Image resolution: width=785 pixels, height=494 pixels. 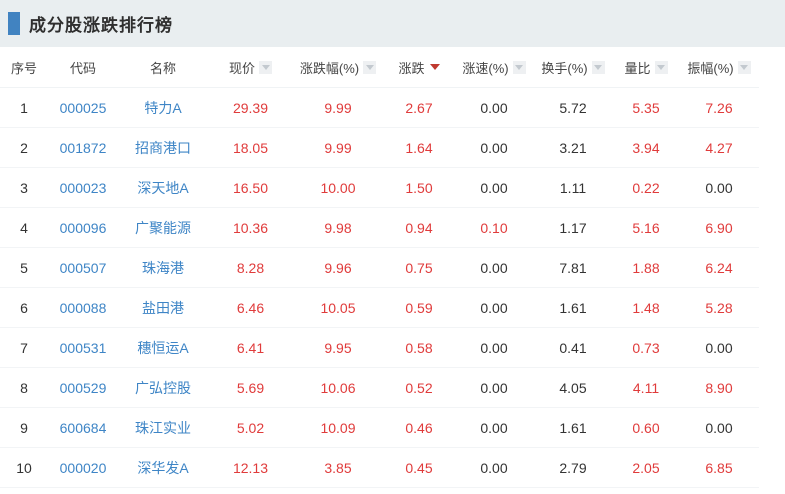 I want to click on cell-turnover: 3.21, so click(x=573, y=147).